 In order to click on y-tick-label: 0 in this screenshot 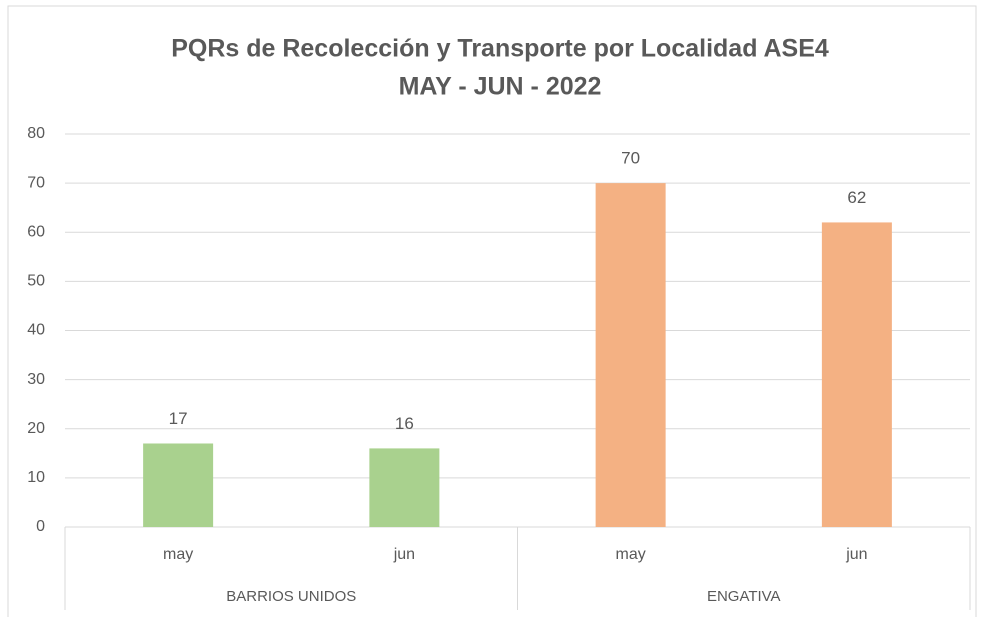, I will do `click(40, 526)`.